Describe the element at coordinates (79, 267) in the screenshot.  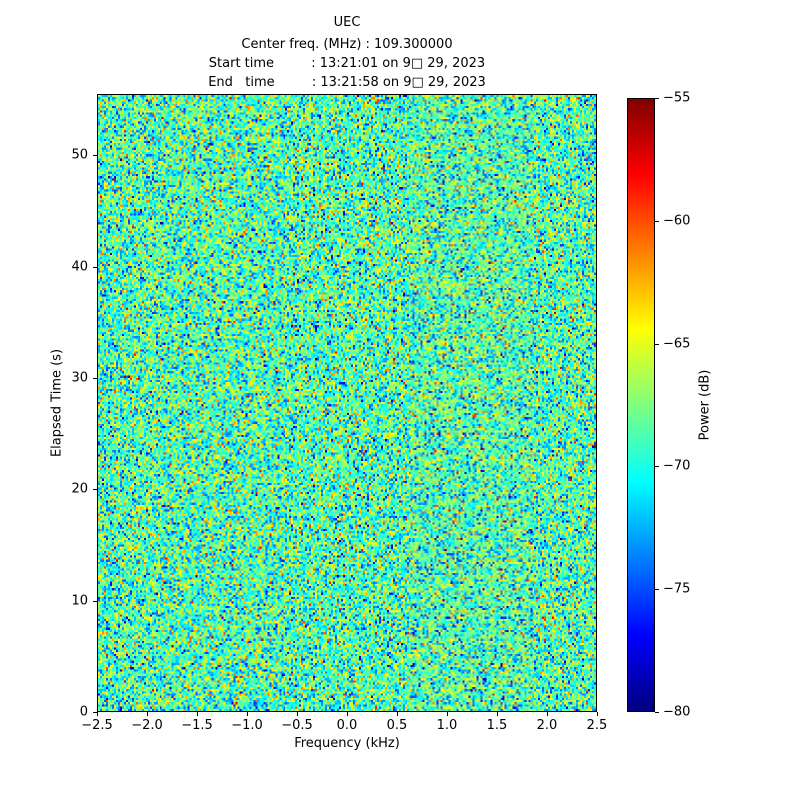
I see `y-tick-label: 40` at that location.